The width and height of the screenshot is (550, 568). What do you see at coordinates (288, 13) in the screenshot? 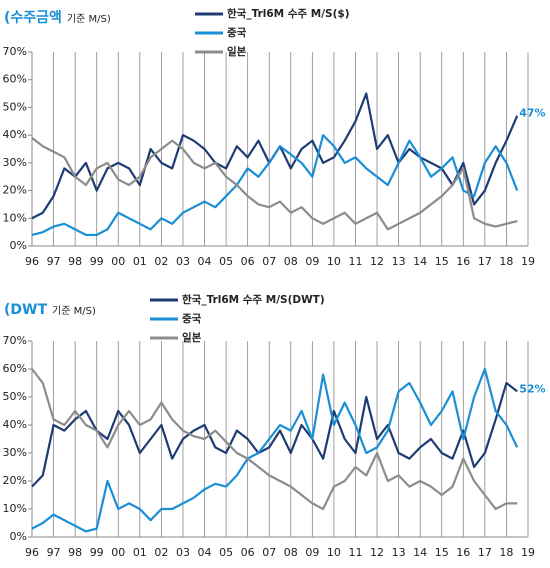
I see `legend-label: 한국_Trl6M 수주 M/S($)` at bounding box center [288, 13].